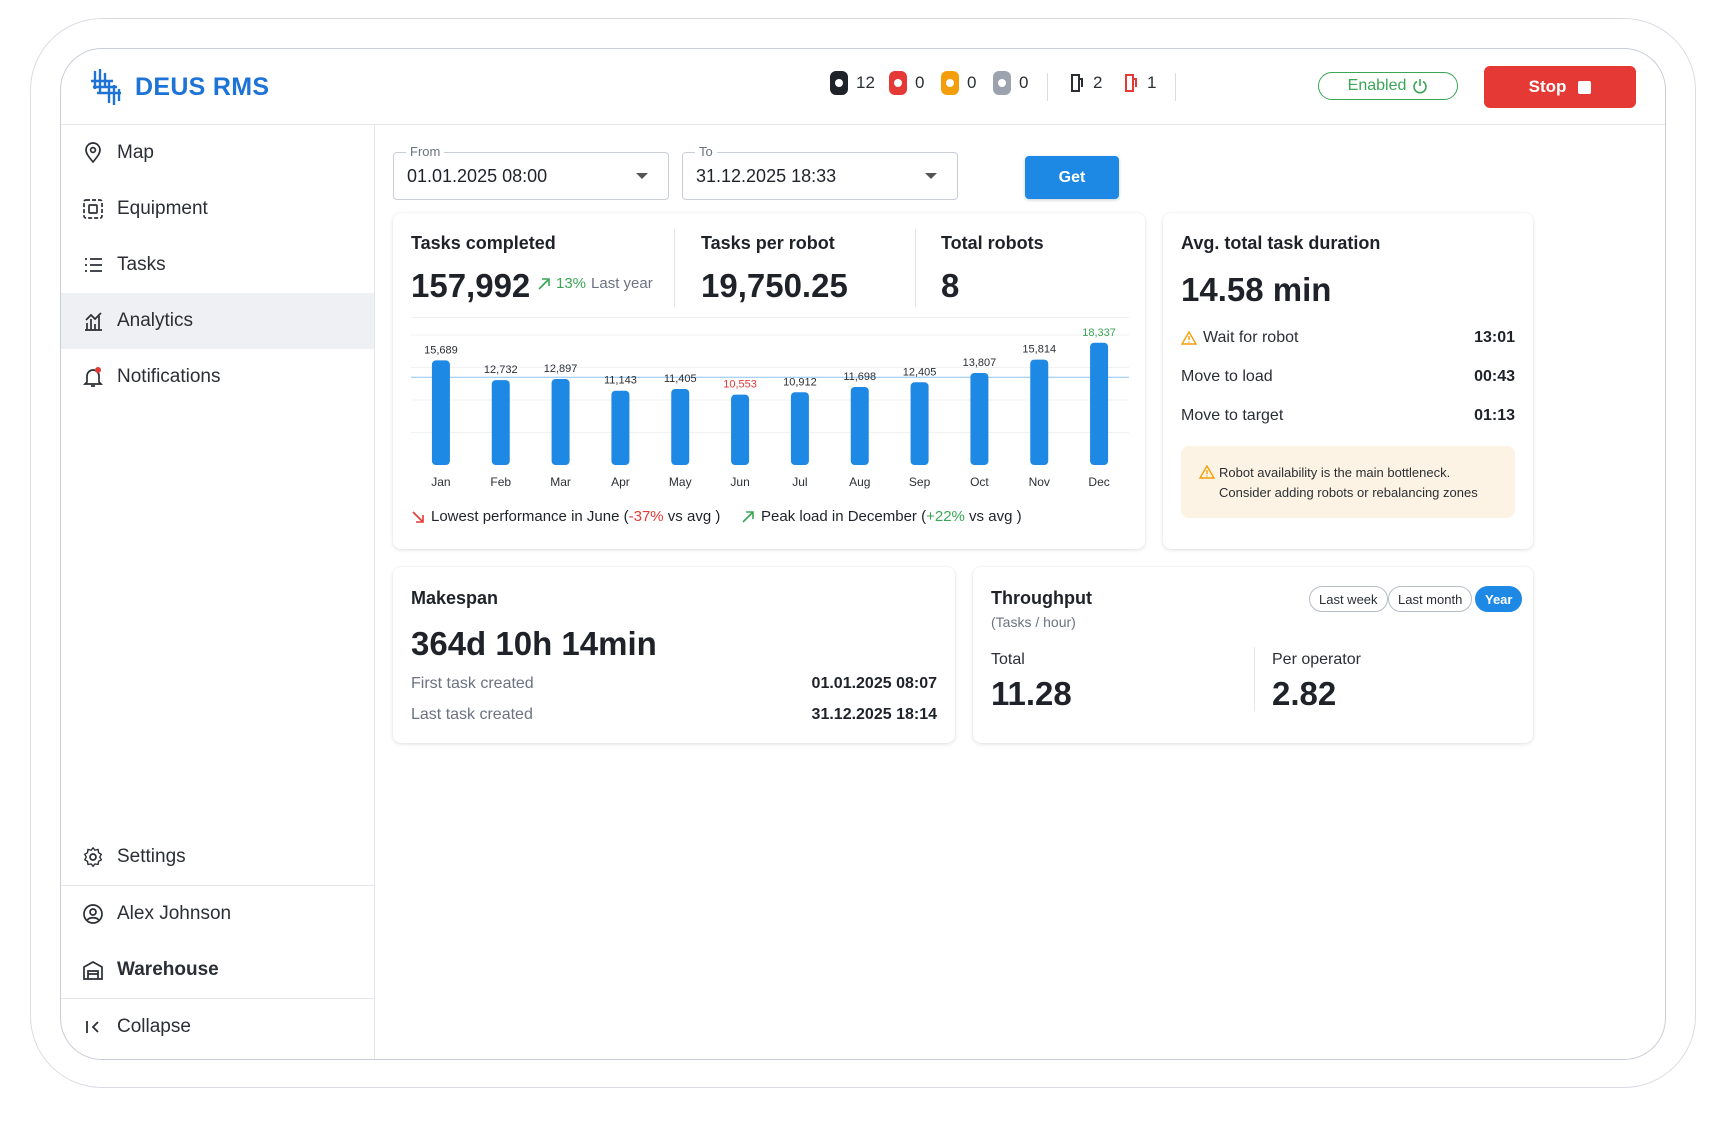 The width and height of the screenshot is (1719, 1127). Describe the element at coordinates (646, 516) in the screenshot. I see `low-delta: -37%` at that location.